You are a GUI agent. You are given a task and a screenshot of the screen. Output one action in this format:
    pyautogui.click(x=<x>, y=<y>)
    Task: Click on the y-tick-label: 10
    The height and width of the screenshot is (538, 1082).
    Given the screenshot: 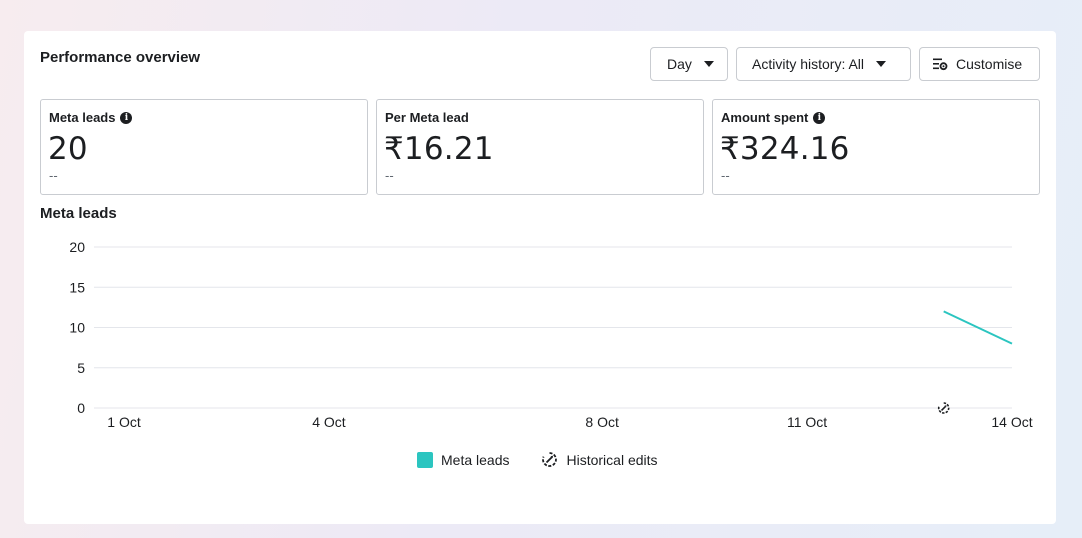 What is the action you would take?
    pyautogui.click(x=77, y=328)
    